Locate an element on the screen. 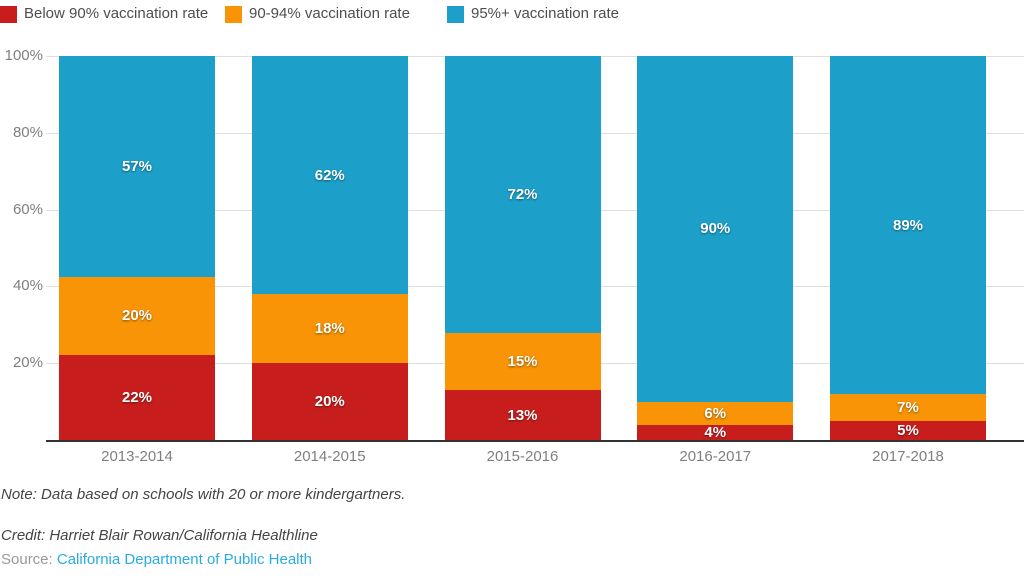 Image resolution: width=1024 pixels, height=579 pixels. bar-2016-2017: 4% 6% 90% is located at coordinates (715, 248).